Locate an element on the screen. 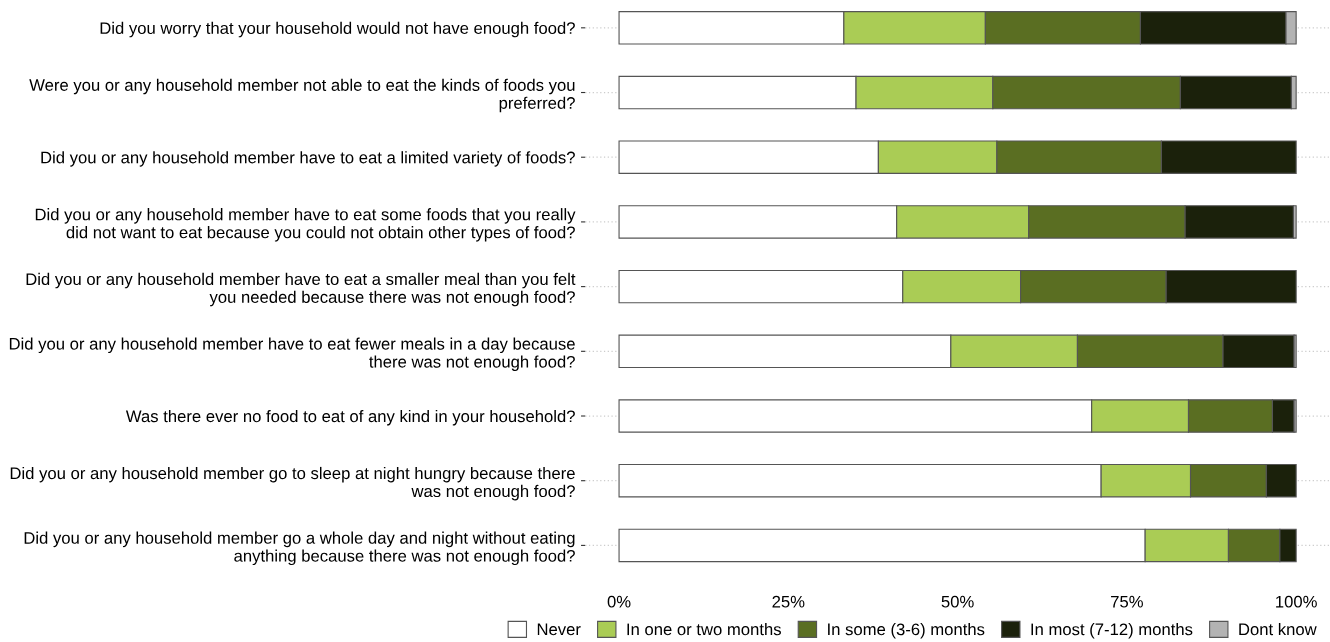  legend-label: In some (3-6) months is located at coordinates (906, 631).